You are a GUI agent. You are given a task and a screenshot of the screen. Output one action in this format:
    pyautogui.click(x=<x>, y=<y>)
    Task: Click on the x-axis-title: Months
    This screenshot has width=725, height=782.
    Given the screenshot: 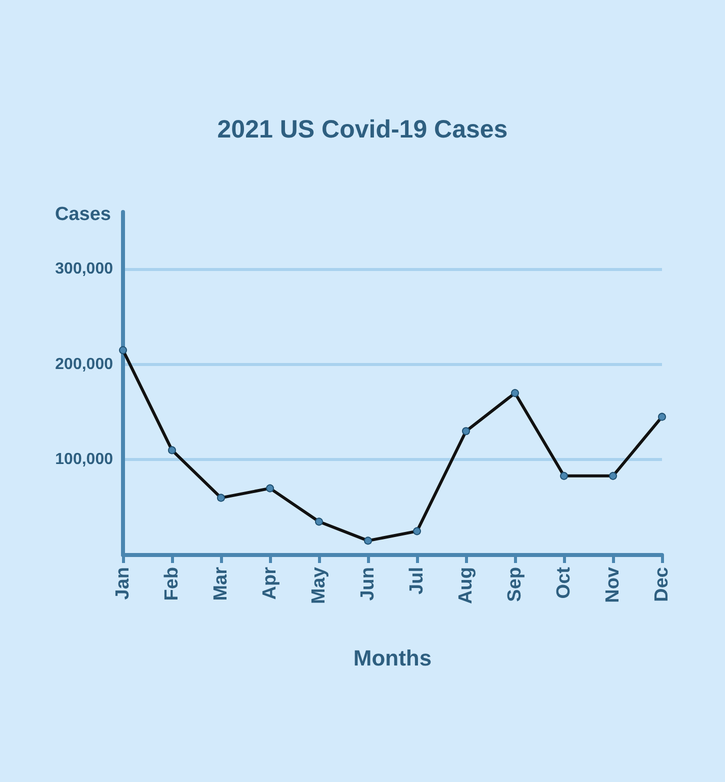 What is the action you would take?
    pyautogui.click(x=392, y=658)
    